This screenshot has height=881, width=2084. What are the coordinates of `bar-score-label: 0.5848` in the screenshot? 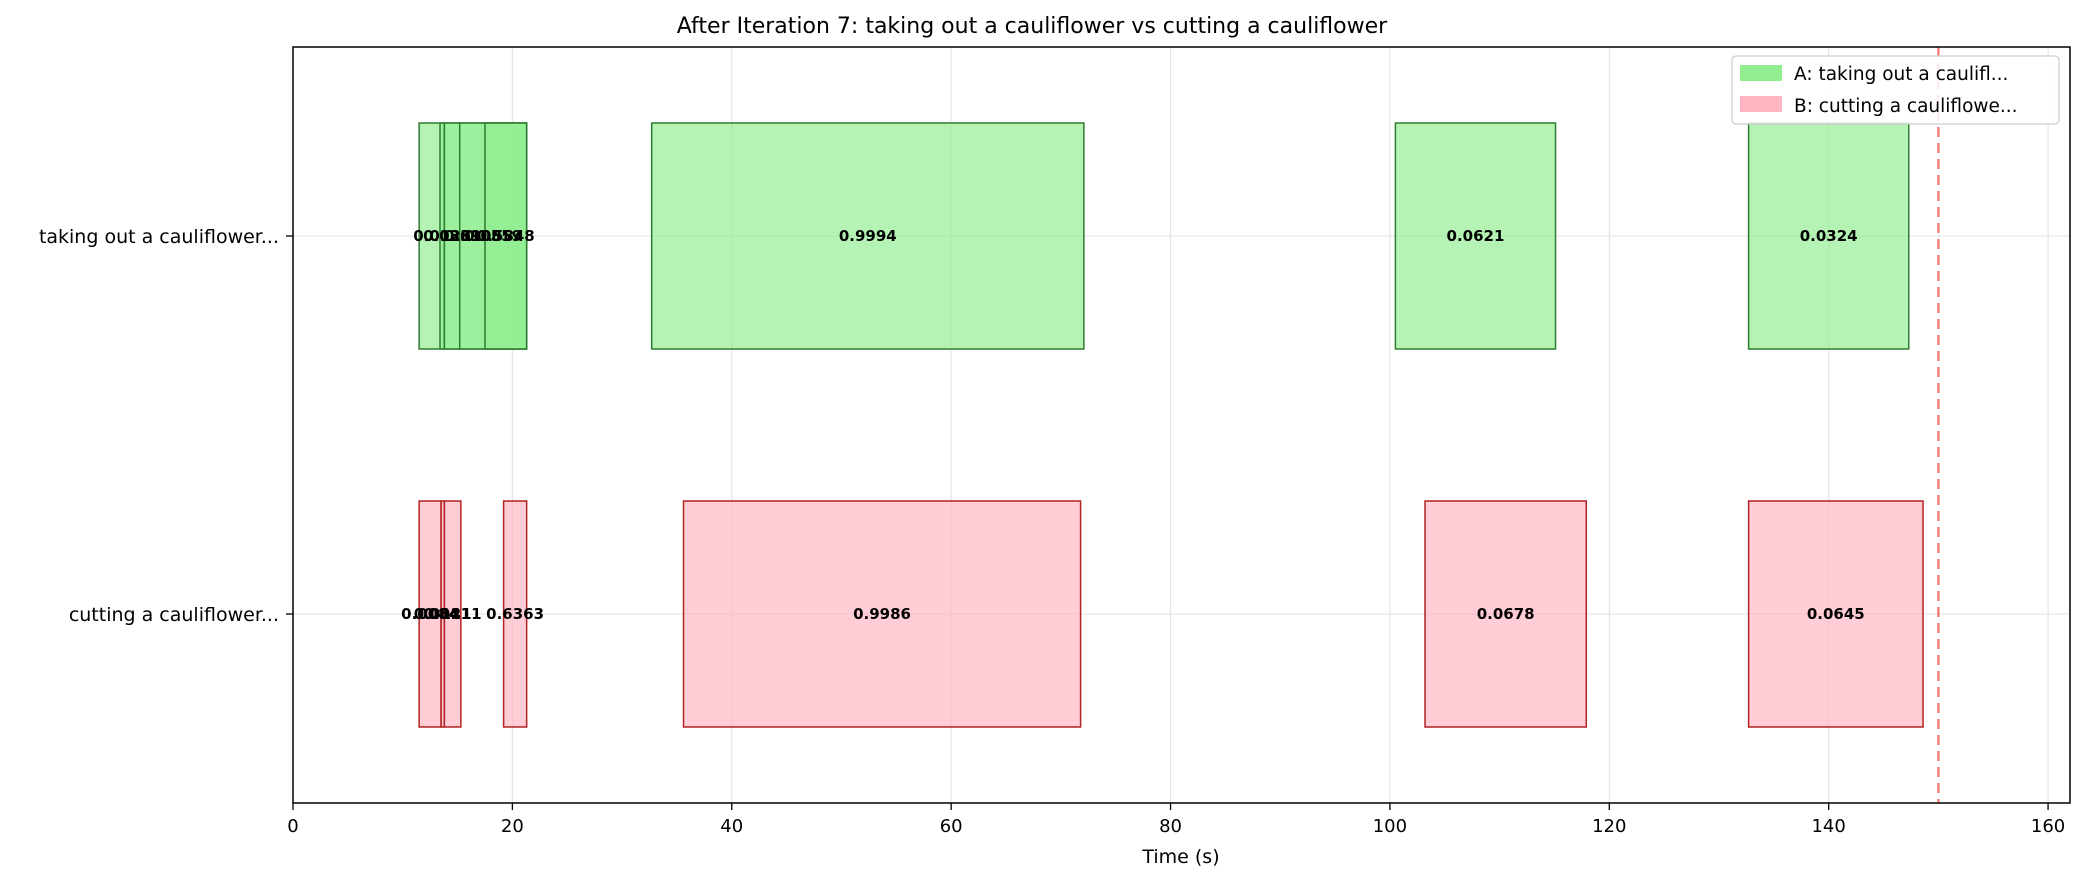 It's located at (506, 236).